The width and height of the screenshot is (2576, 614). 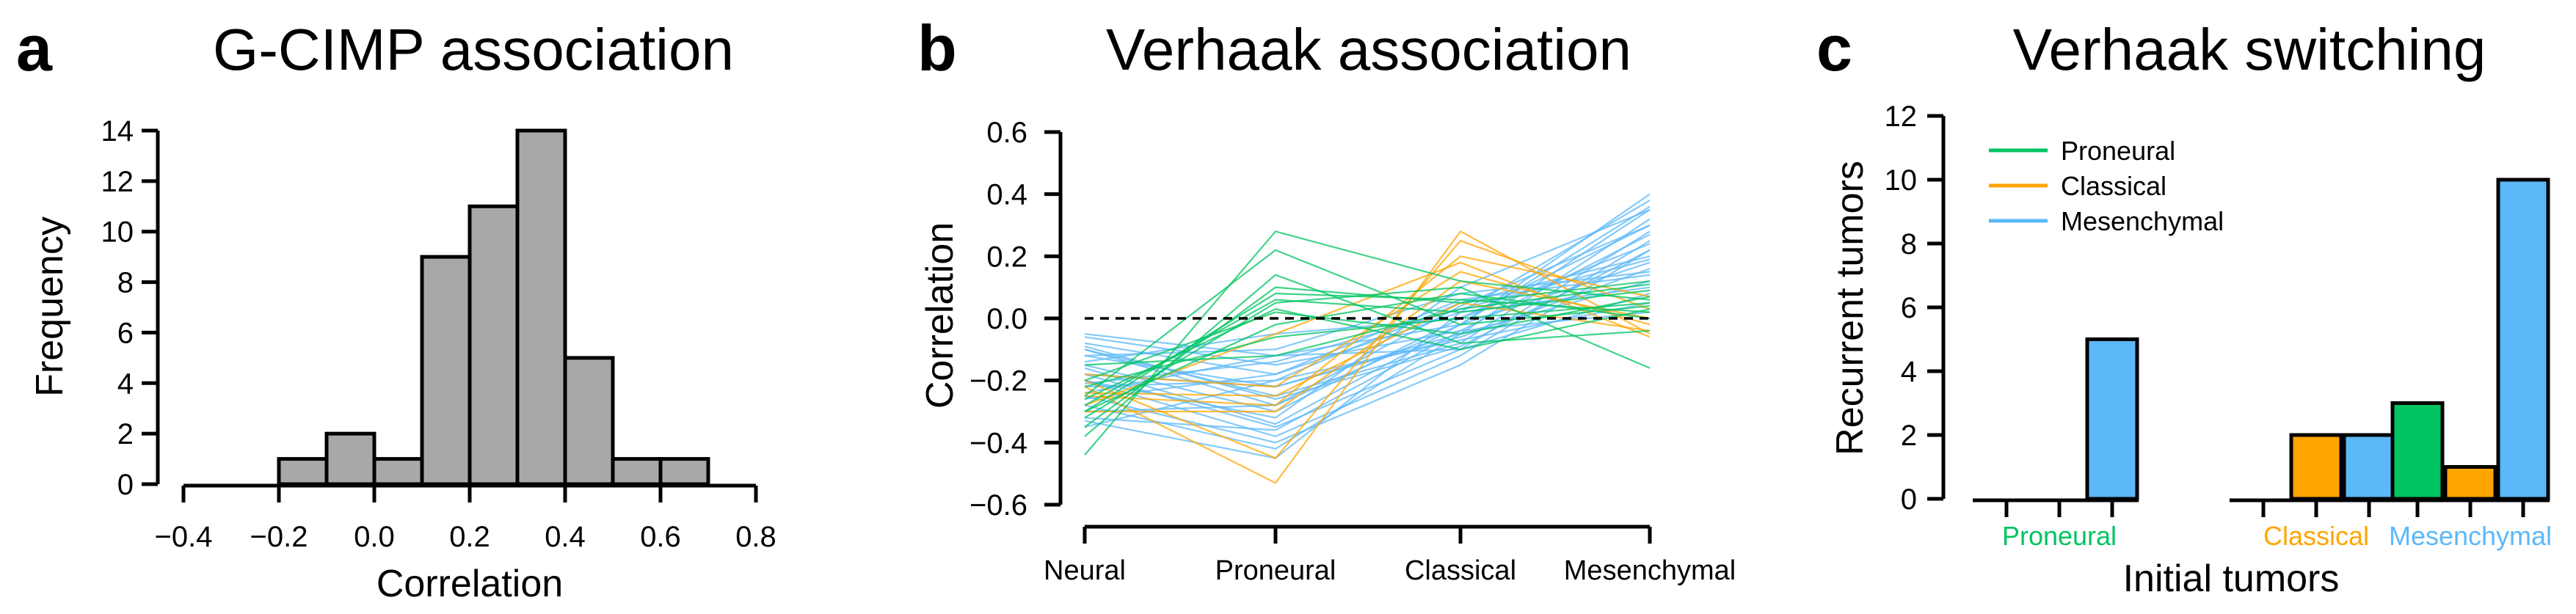 What do you see at coordinates (660, 537) in the screenshot?
I see `x-tick-label: 0.6` at bounding box center [660, 537].